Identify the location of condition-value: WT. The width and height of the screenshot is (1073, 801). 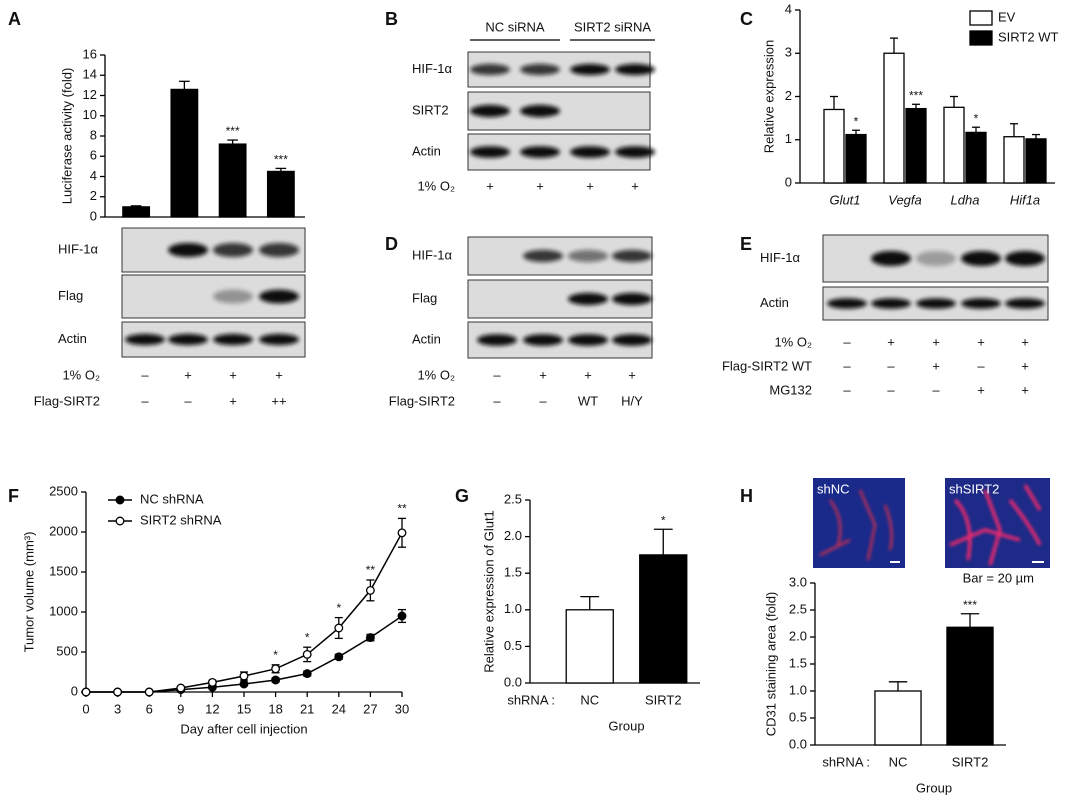
(588, 400).